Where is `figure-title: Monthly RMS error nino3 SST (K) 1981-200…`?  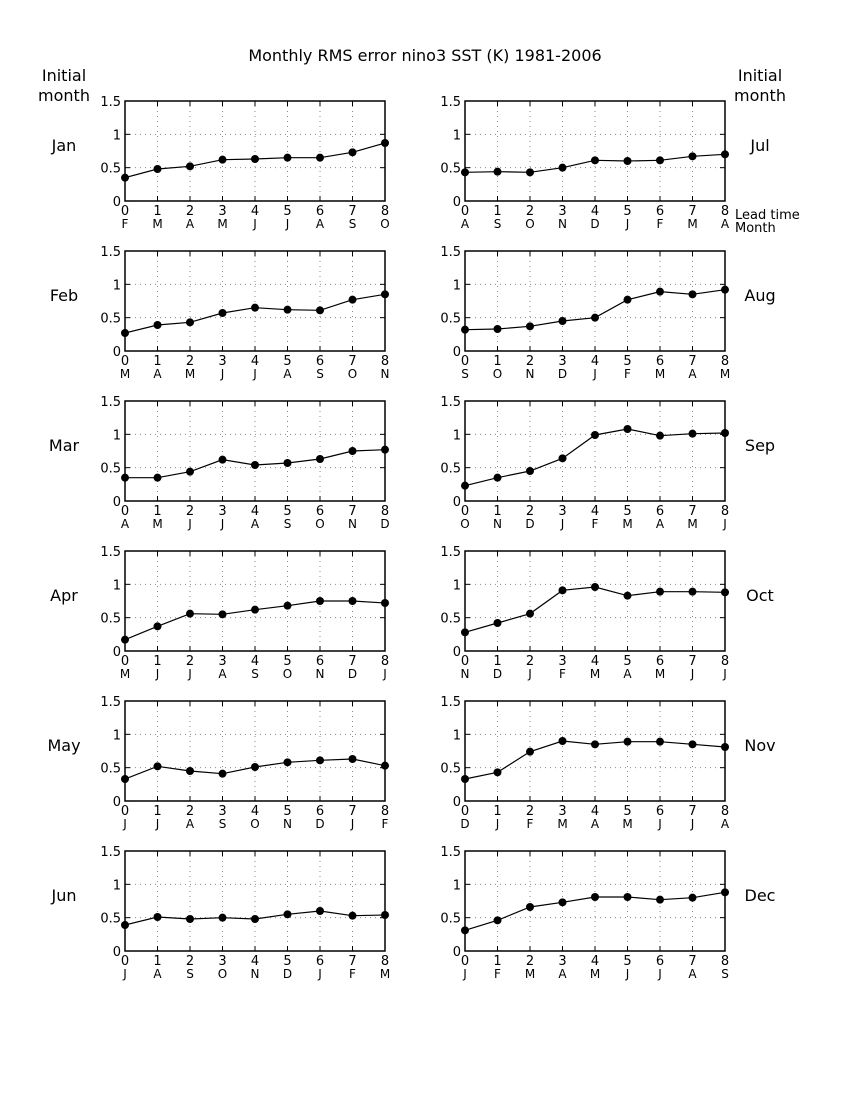
figure-title: Monthly RMS error nino3 SST (K) 1981-200… is located at coordinates (424, 55).